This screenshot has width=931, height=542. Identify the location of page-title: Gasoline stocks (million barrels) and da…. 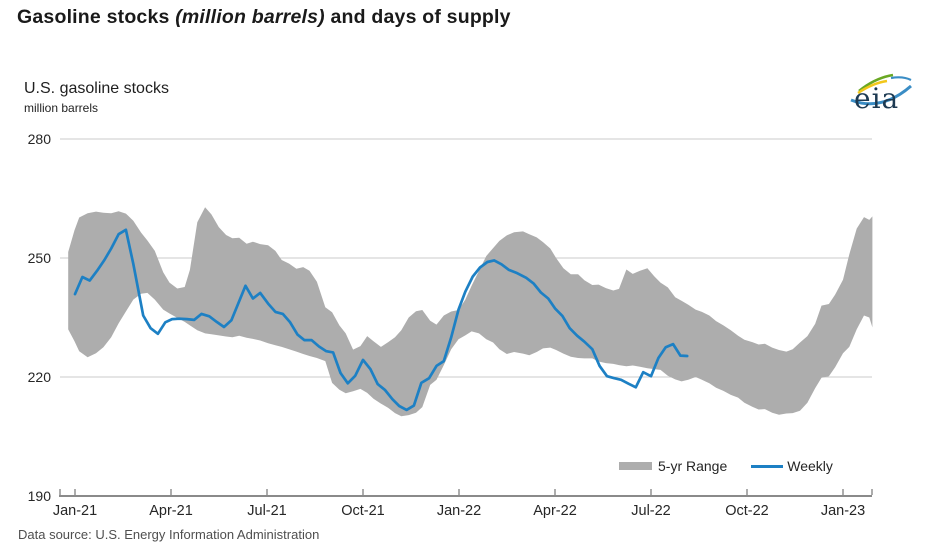
(264, 17).